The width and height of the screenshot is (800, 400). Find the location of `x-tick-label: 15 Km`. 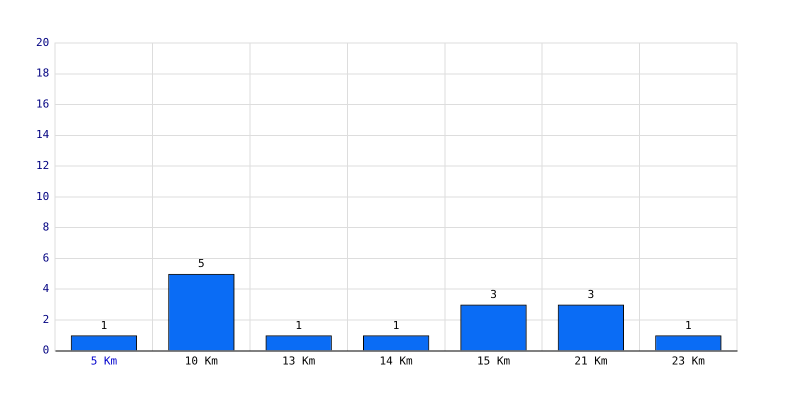

x-tick-label: 15 Km is located at coordinates (493, 361).